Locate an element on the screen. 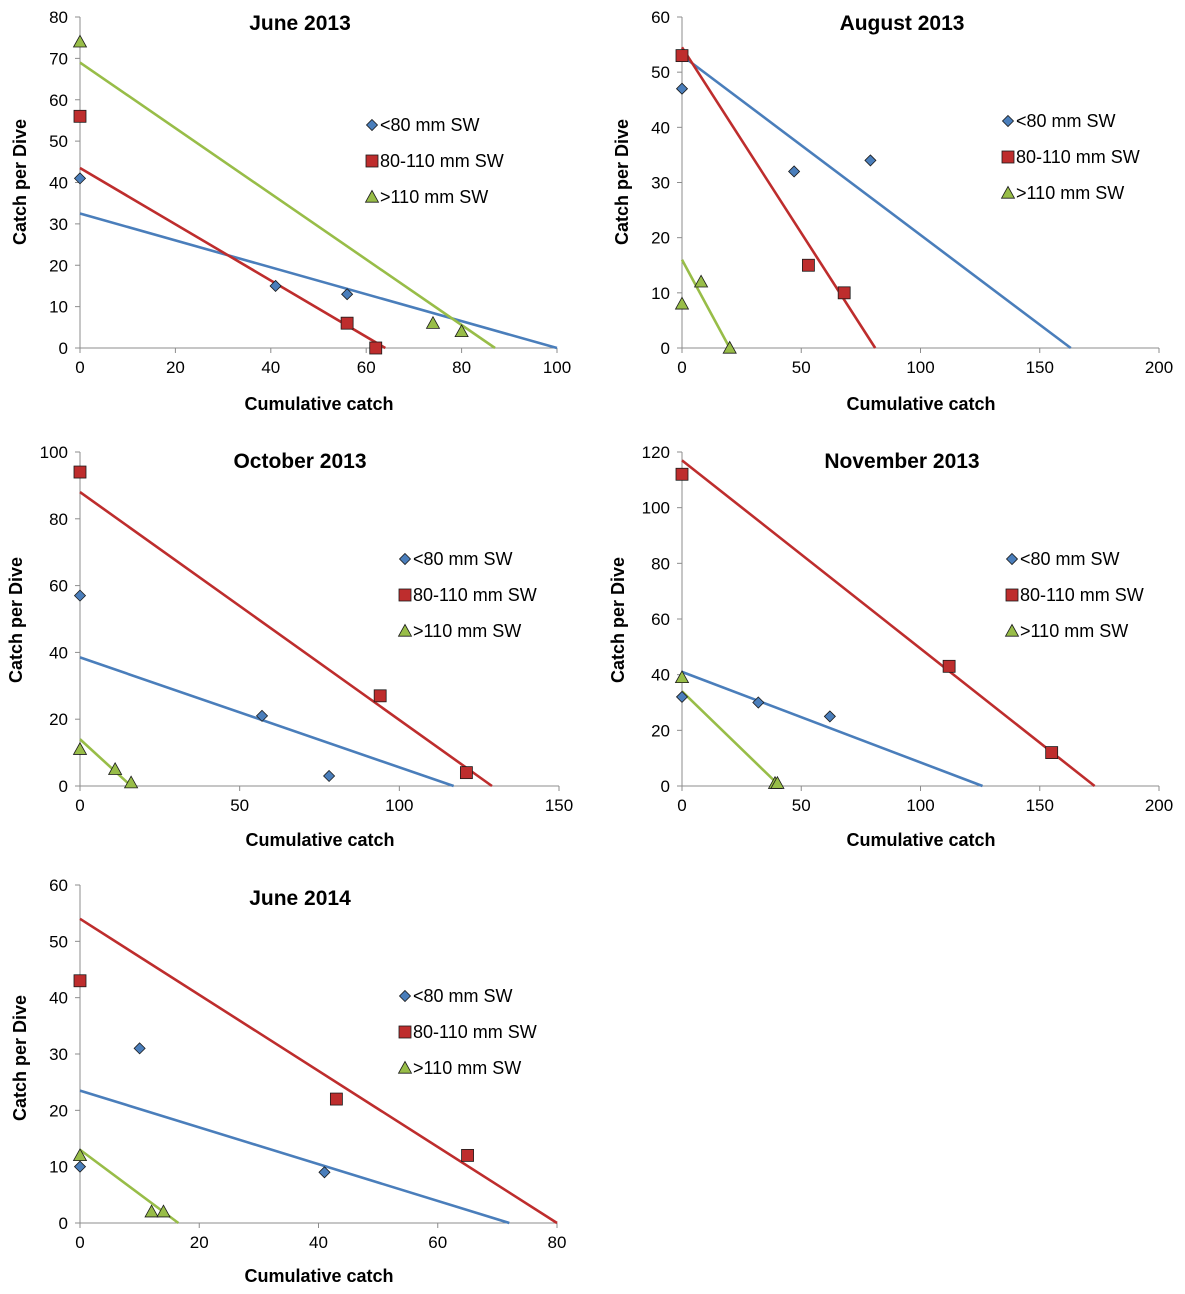 Image resolution: width=1185 pixels, height=1294 pixels. y-tick-label: 50 is located at coordinates (58, 941).